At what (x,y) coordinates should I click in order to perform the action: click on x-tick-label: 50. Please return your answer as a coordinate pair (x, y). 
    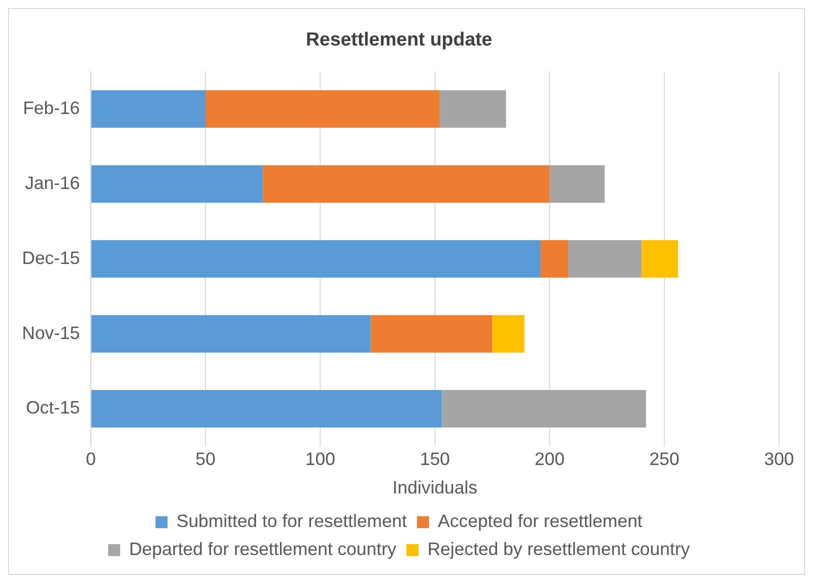
    Looking at the image, I should click on (206, 458).